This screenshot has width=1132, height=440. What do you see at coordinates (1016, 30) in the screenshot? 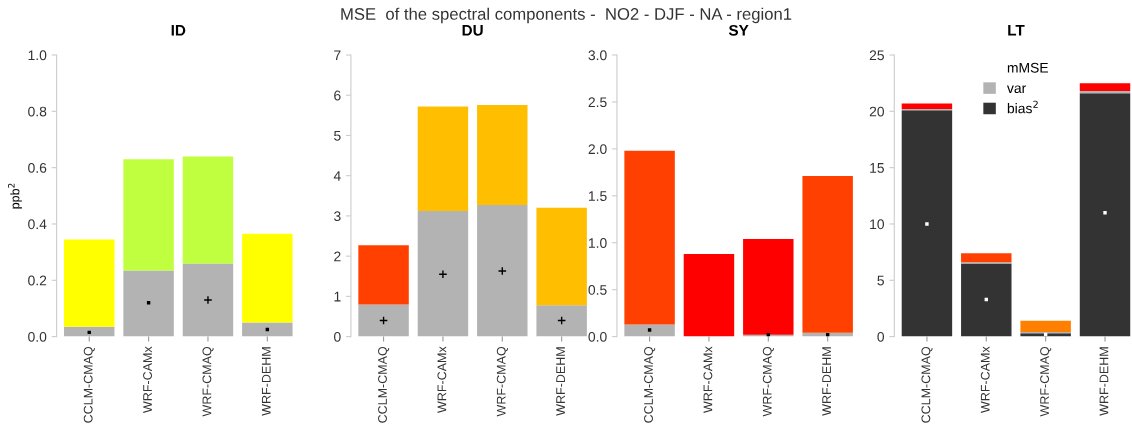
I see `chart-title: LT` at bounding box center [1016, 30].